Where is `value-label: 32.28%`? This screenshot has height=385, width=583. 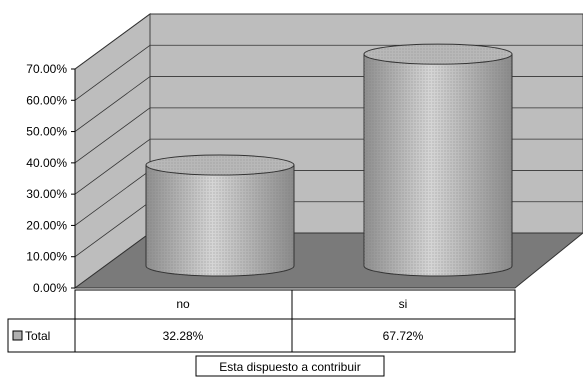
value-label: 32.28% is located at coordinates (183, 336).